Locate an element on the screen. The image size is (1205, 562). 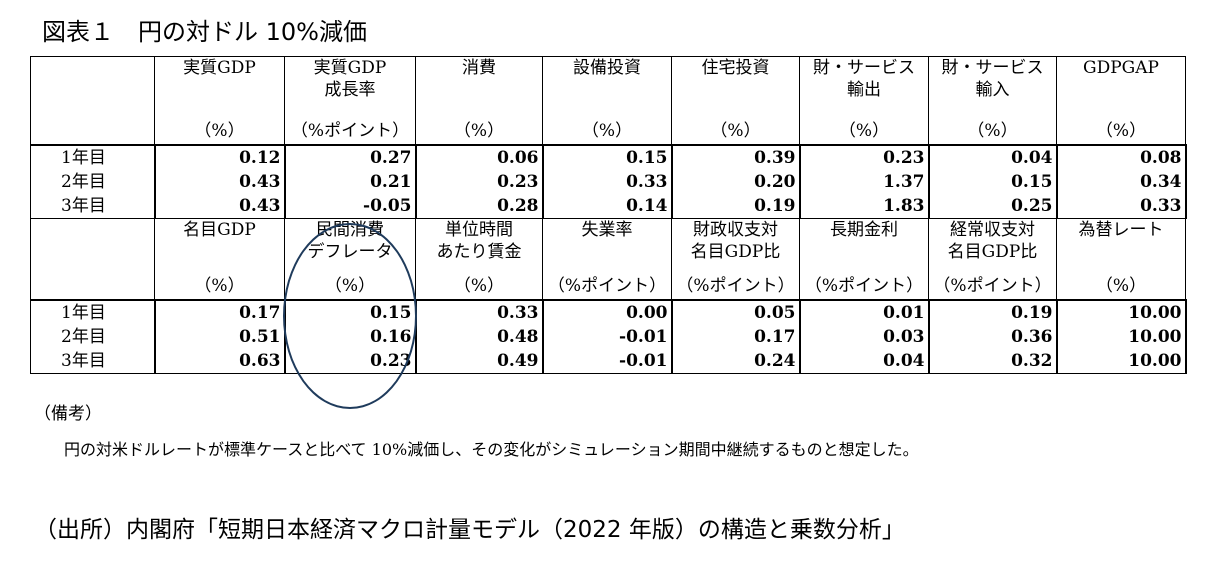
table-cell: 1.37 is located at coordinates (864, 182).